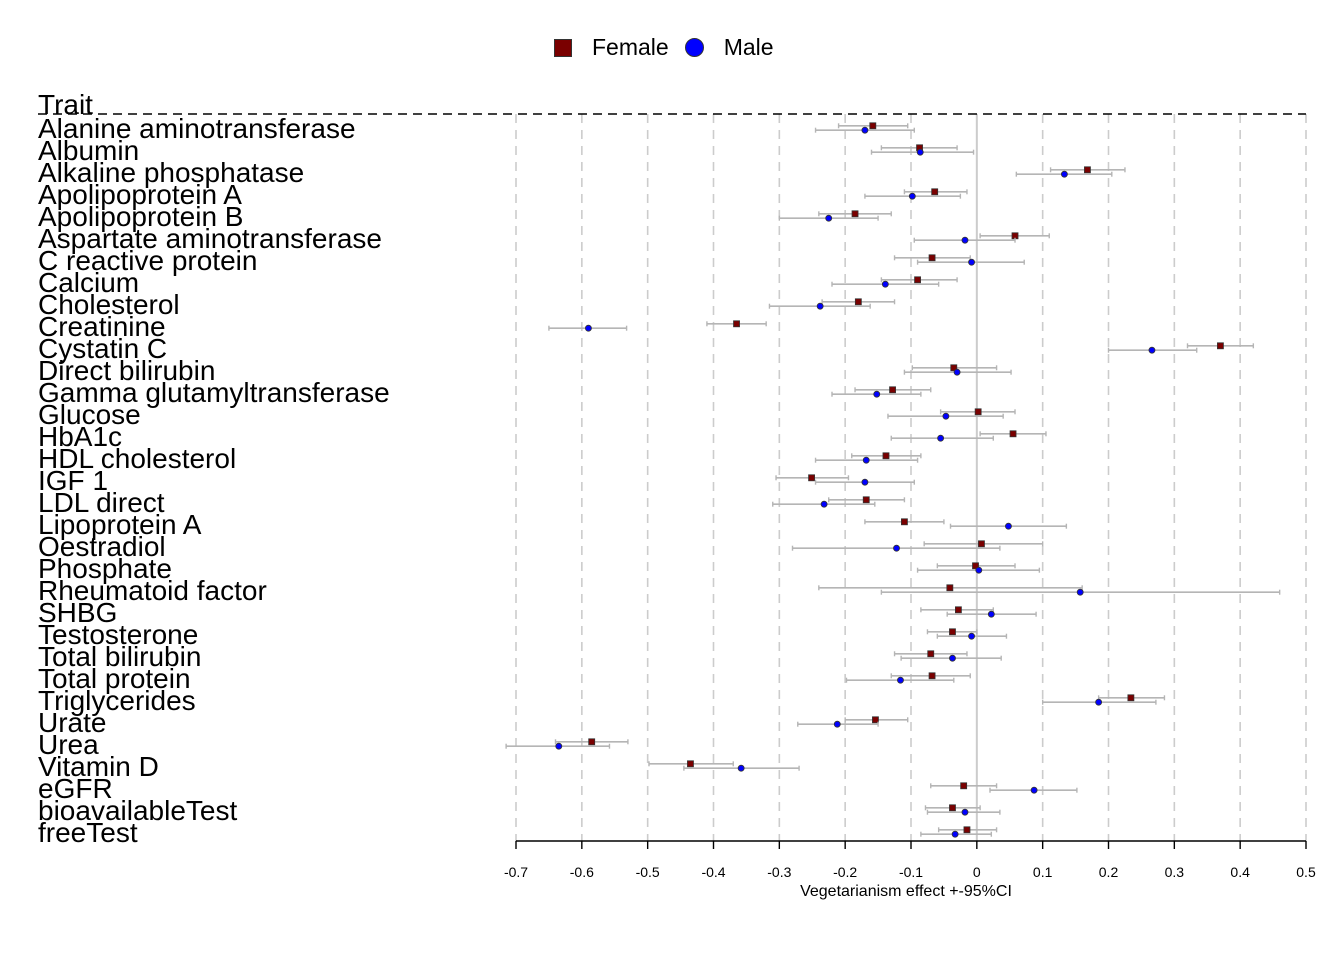  What do you see at coordinates (210, 238) in the screenshot?
I see `trait-label: Aspartate aminotransferase` at bounding box center [210, 238].